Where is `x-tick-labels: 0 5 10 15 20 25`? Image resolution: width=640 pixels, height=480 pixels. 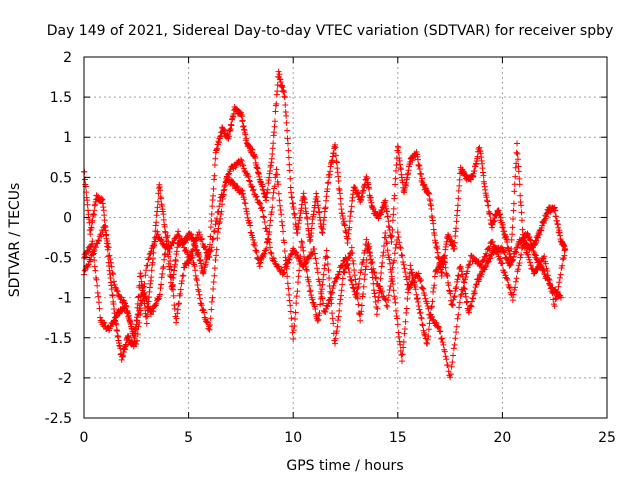
x-tick-labels: 0 5 10 15 20 25 is located at coordinates (348, 438).